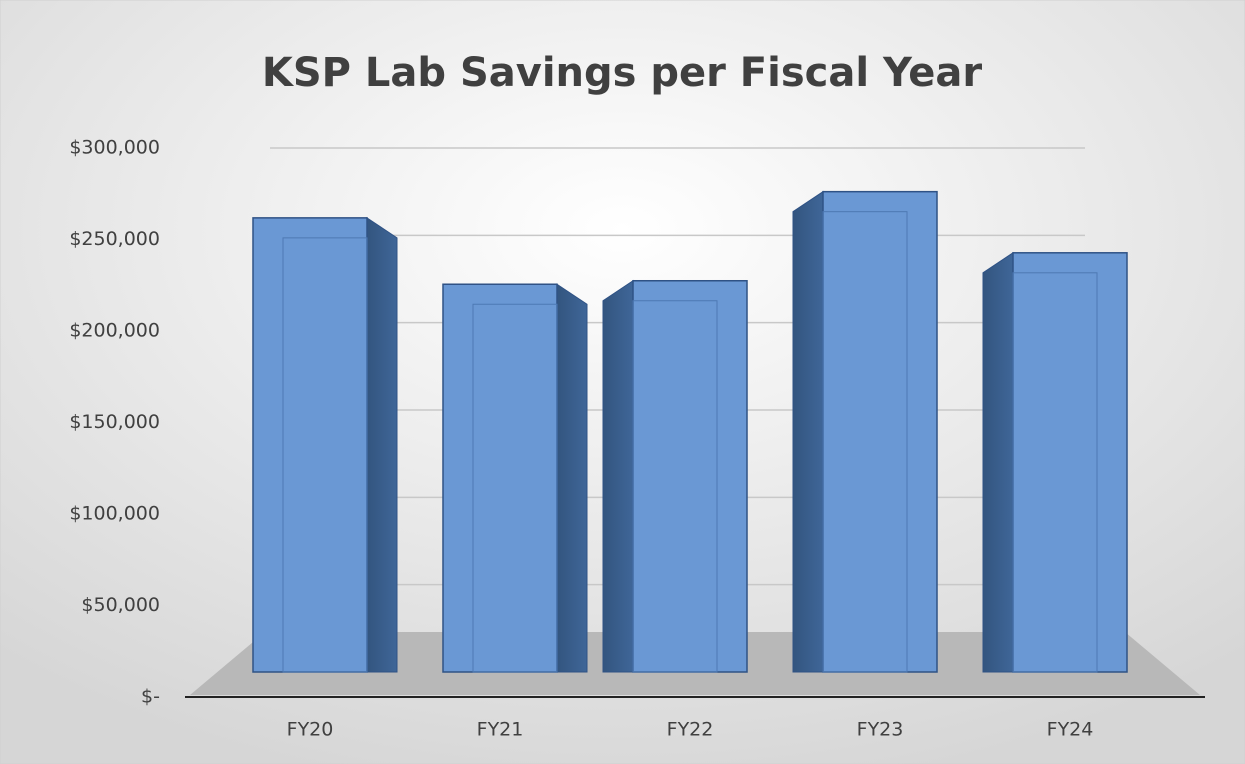 The image size is (1245, 764). Describe the element at coordinates (150, 697) in the screenshot. I see `y-tick-label: $-` at that location.